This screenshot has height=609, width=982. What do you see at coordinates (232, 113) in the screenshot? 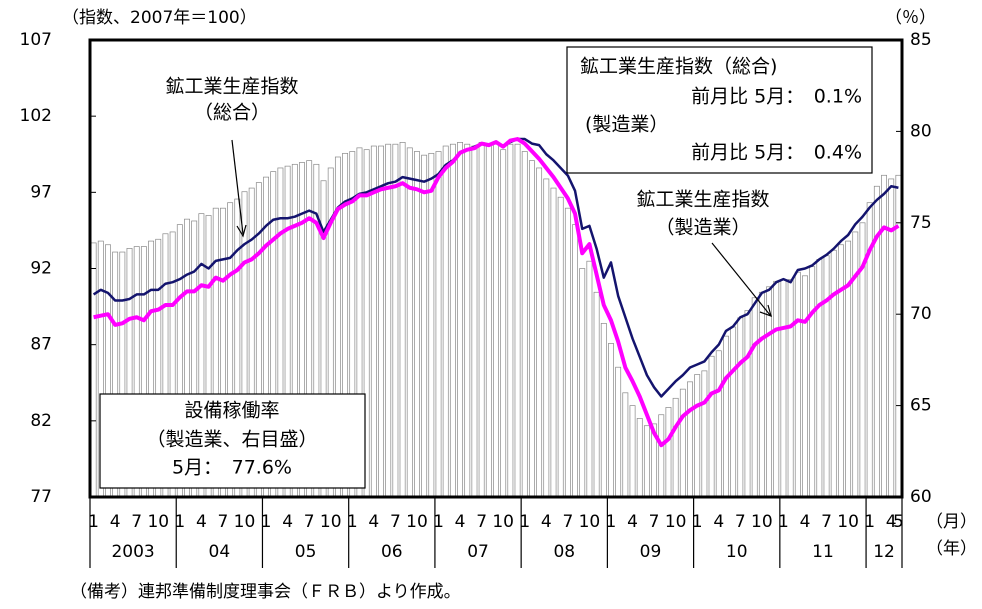
I see `annotation: （総合）` at bounding box center [232, 113].